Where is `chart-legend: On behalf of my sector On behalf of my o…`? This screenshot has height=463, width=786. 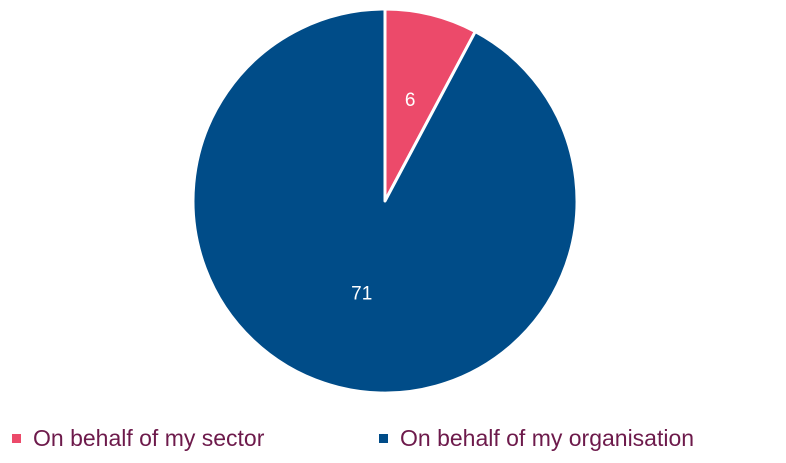
chart-legend: On behalf of my sector On behalf of my o… is located at coordinates (393, 440).